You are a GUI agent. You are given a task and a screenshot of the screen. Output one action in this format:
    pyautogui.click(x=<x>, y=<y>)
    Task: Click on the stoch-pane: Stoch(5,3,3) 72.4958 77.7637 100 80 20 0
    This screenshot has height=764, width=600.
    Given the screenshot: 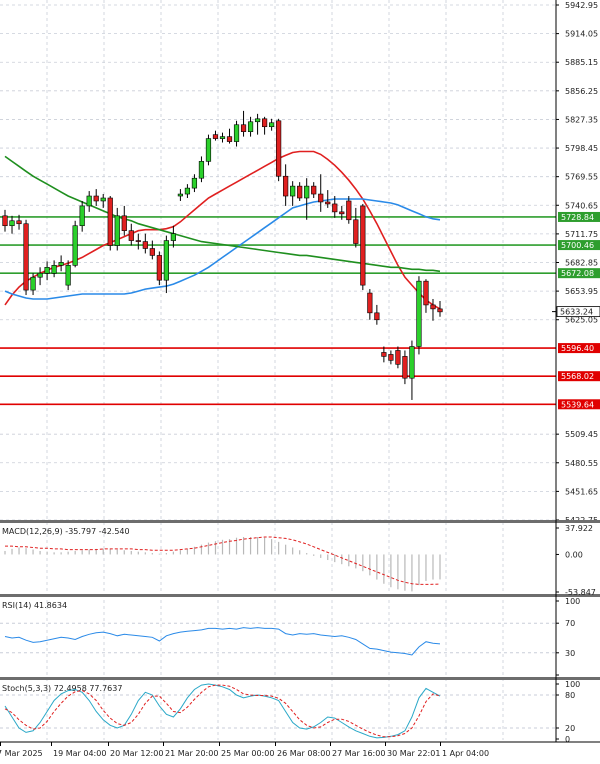 What is the action you would take?
    pyautogui.click(x=290, y=712)
    